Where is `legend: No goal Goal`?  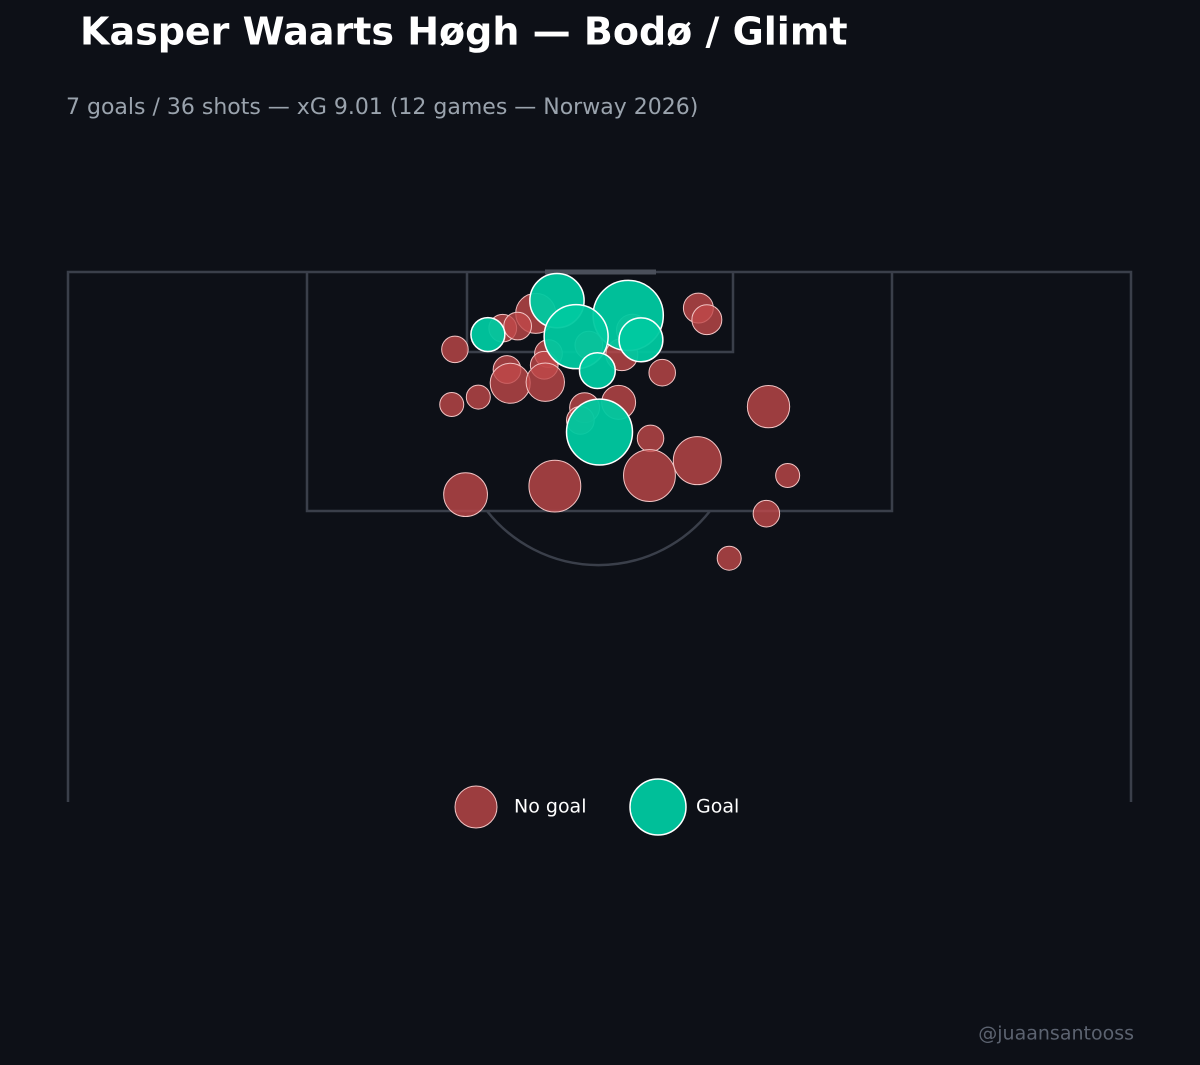 legend: No goal Goal is located at coordinates (596, 807).